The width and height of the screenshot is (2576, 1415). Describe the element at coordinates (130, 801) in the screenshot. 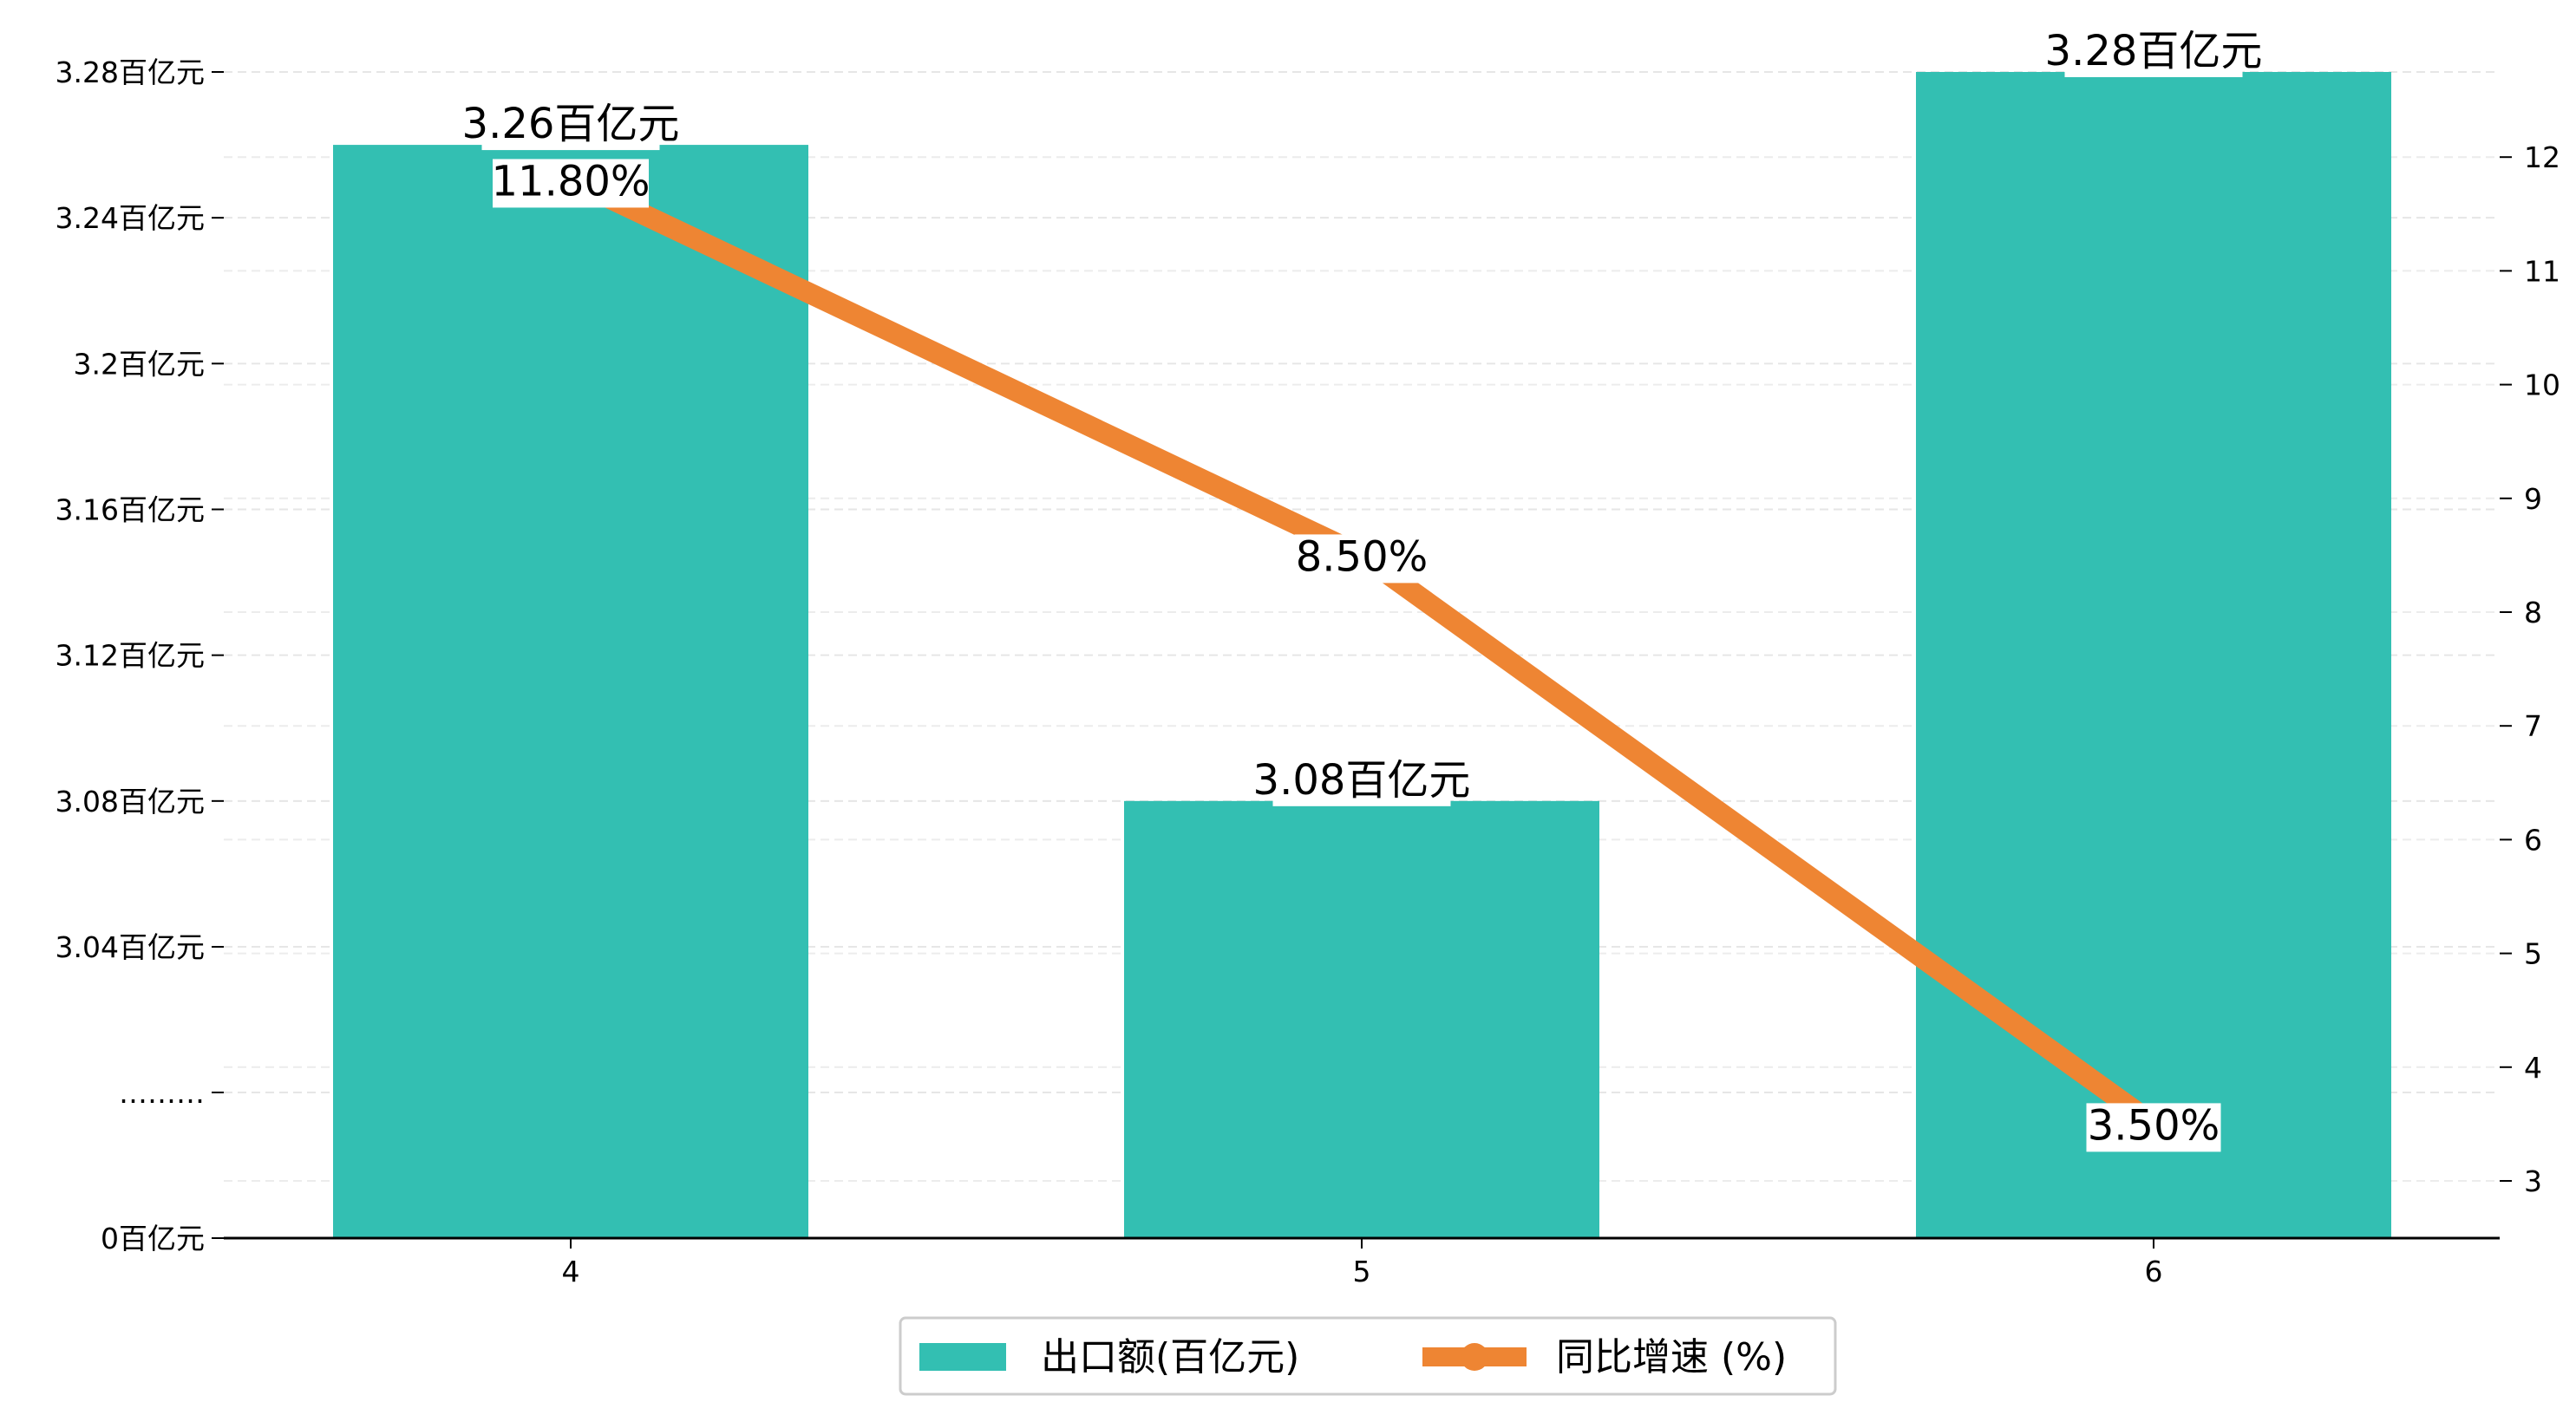

I see `left-tick-label: 3.08百亿元` at that location.